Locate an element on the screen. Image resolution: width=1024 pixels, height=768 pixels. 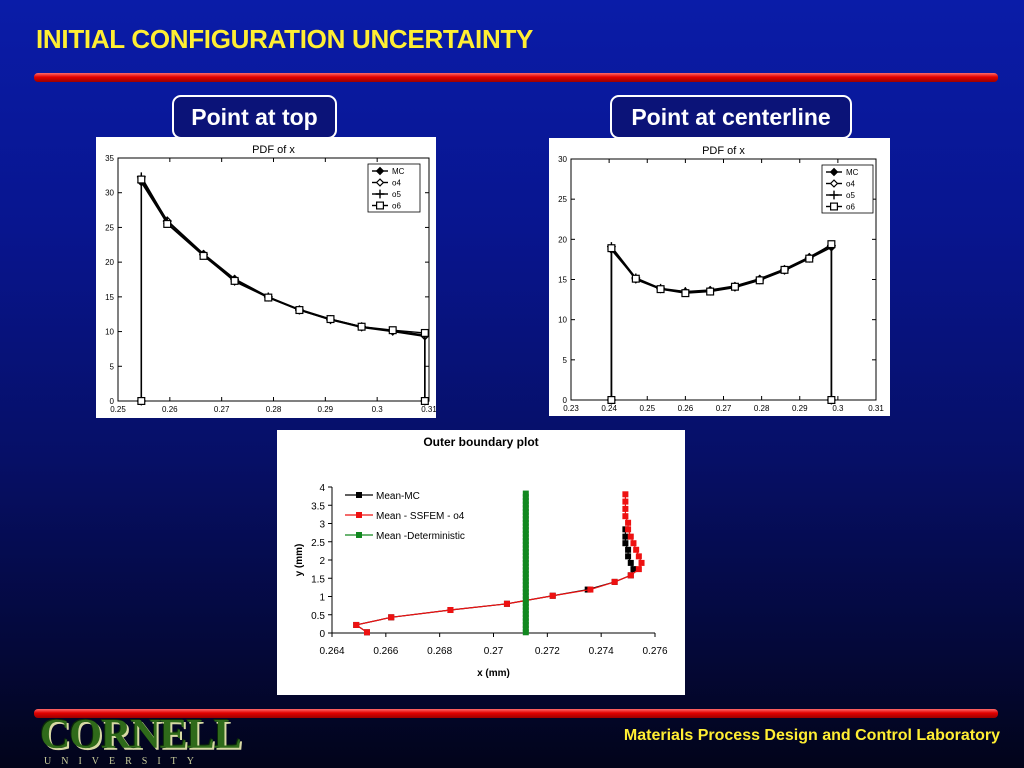
pdf-center-y-tick-label: 15 is located at coordinates (562, 280).